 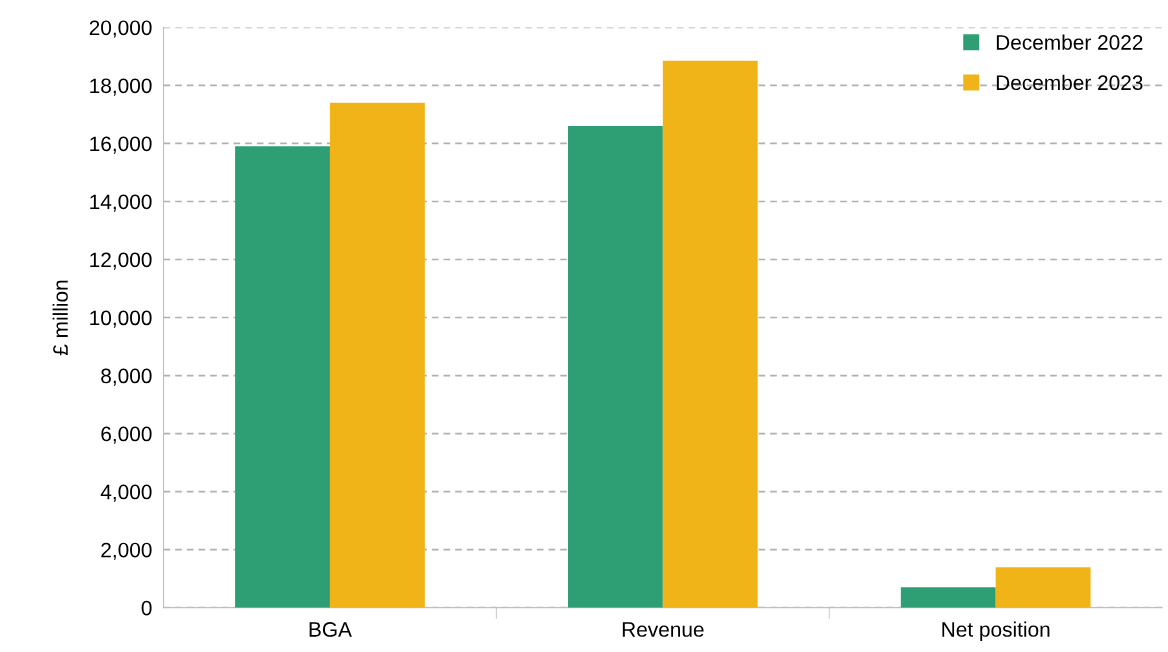 I want to click on y-tick-label: 20,000, so click(x=120, y=29).